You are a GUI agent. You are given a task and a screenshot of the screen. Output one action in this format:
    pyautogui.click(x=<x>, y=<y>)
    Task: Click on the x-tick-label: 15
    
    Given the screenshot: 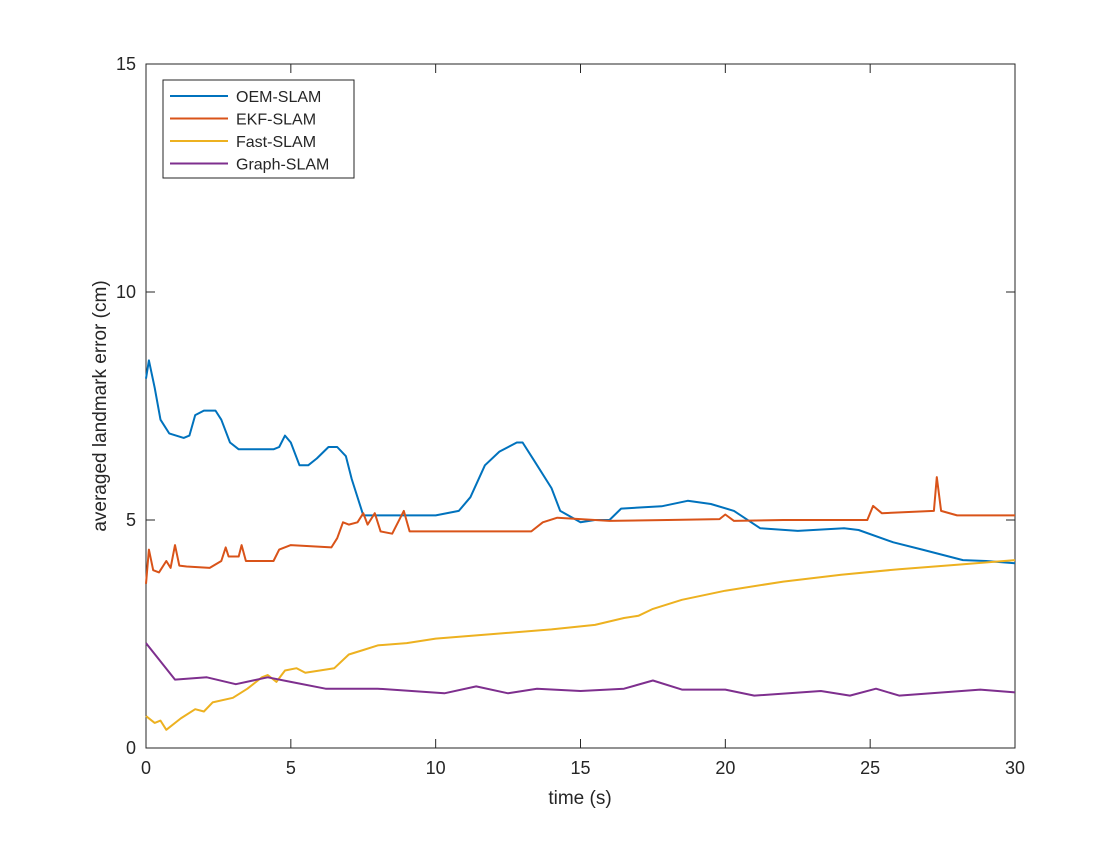 What is the action you would take?
    pyautogui.click(x=580, y=768)
    